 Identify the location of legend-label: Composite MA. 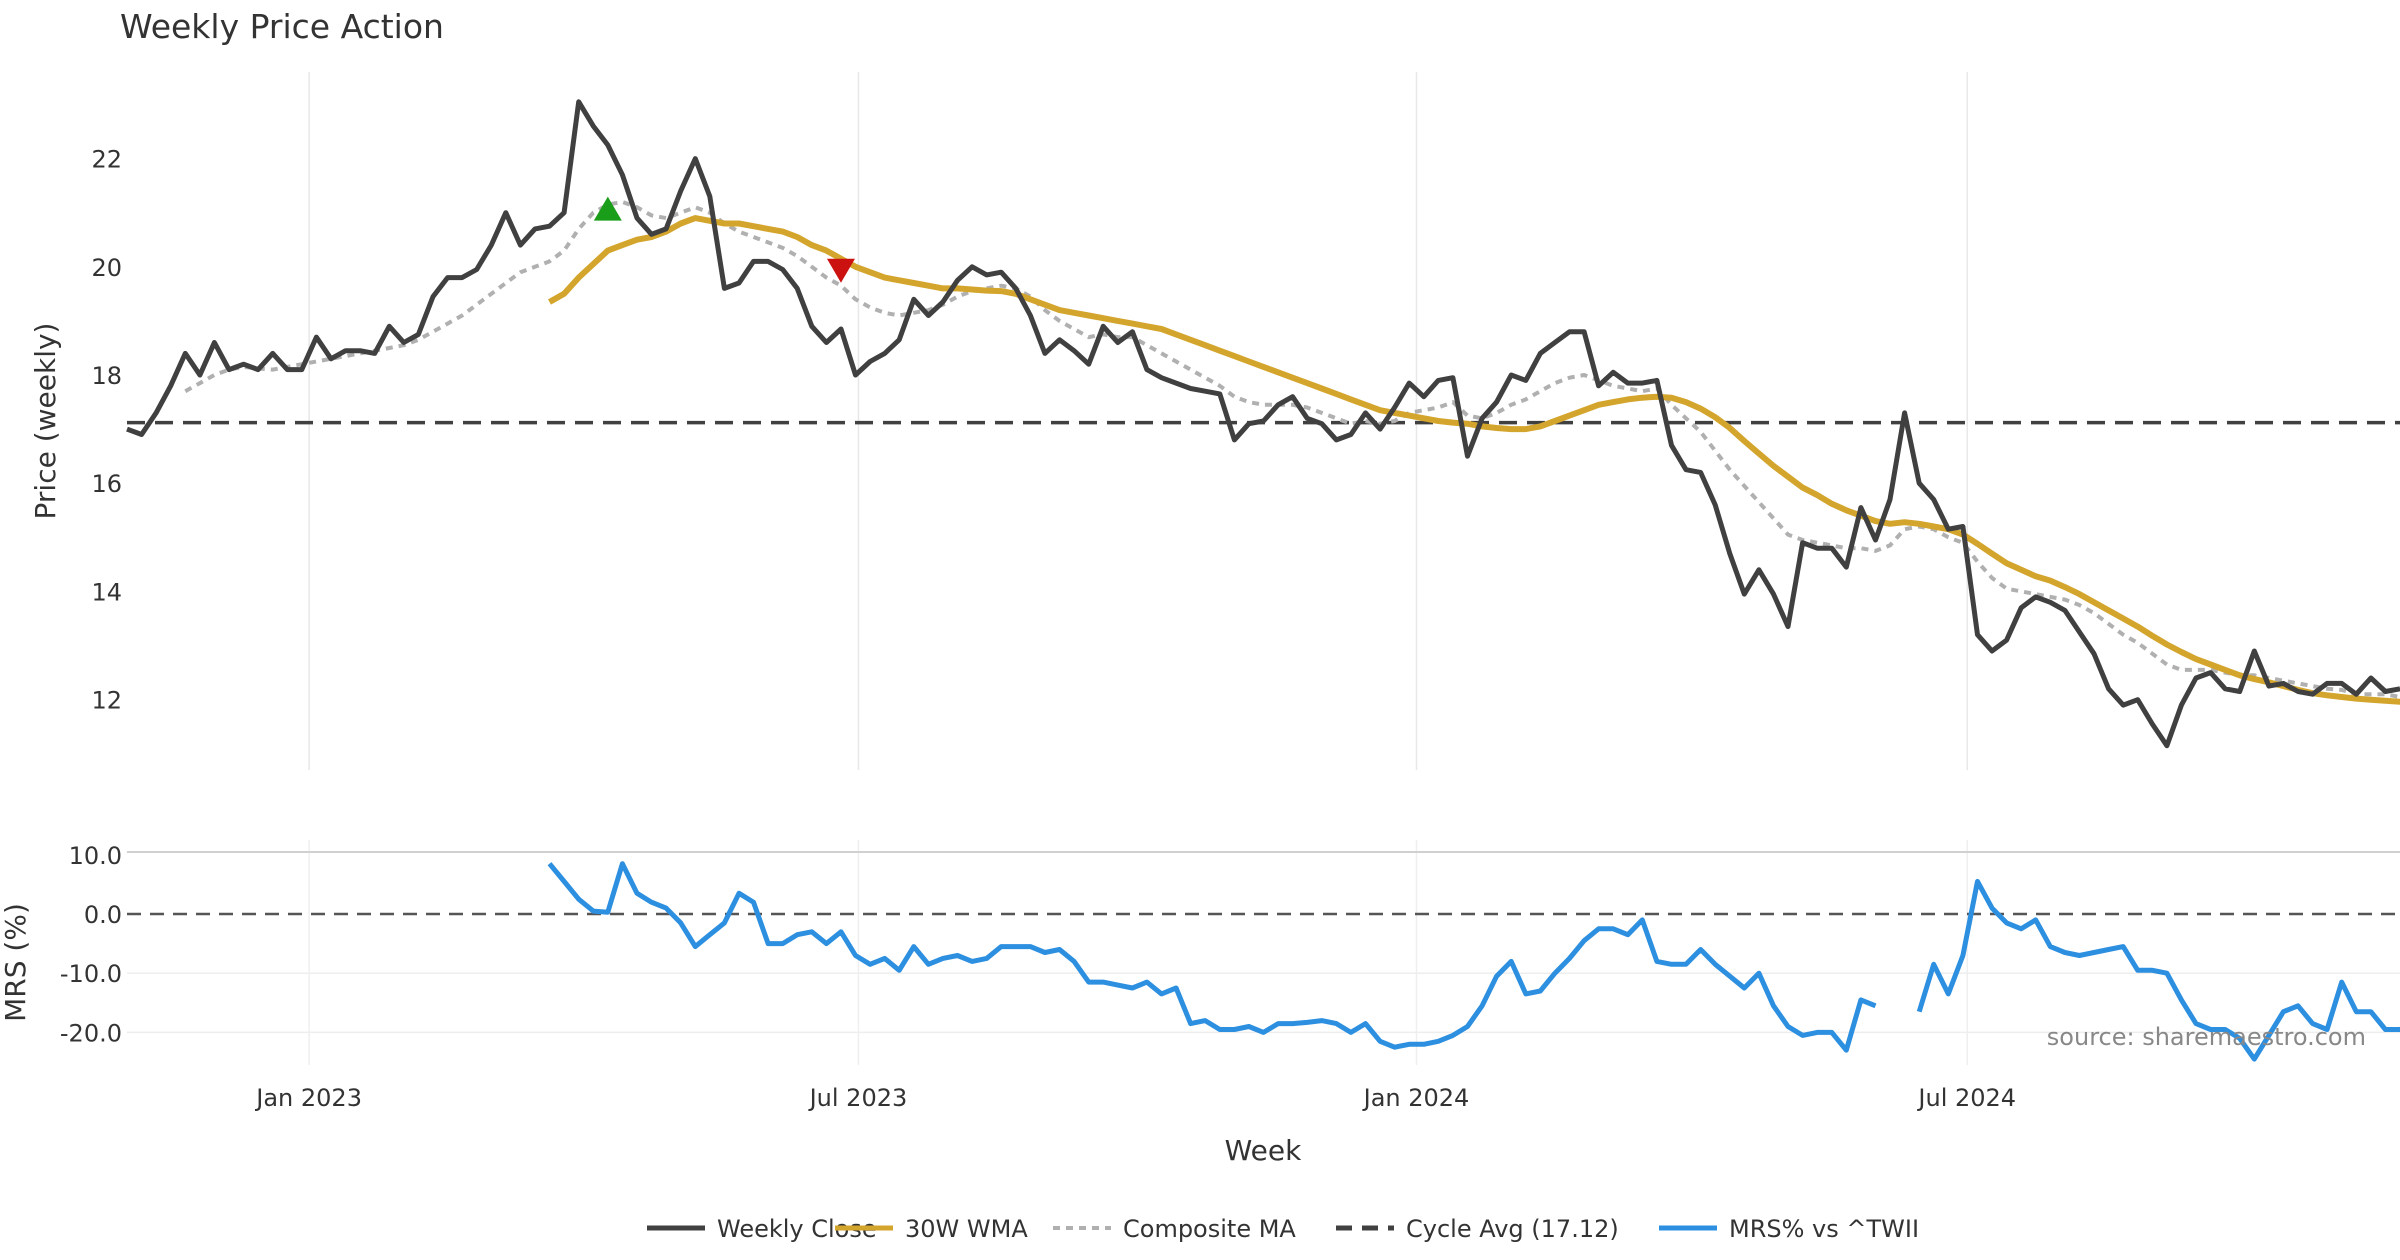
(1209, 1229).